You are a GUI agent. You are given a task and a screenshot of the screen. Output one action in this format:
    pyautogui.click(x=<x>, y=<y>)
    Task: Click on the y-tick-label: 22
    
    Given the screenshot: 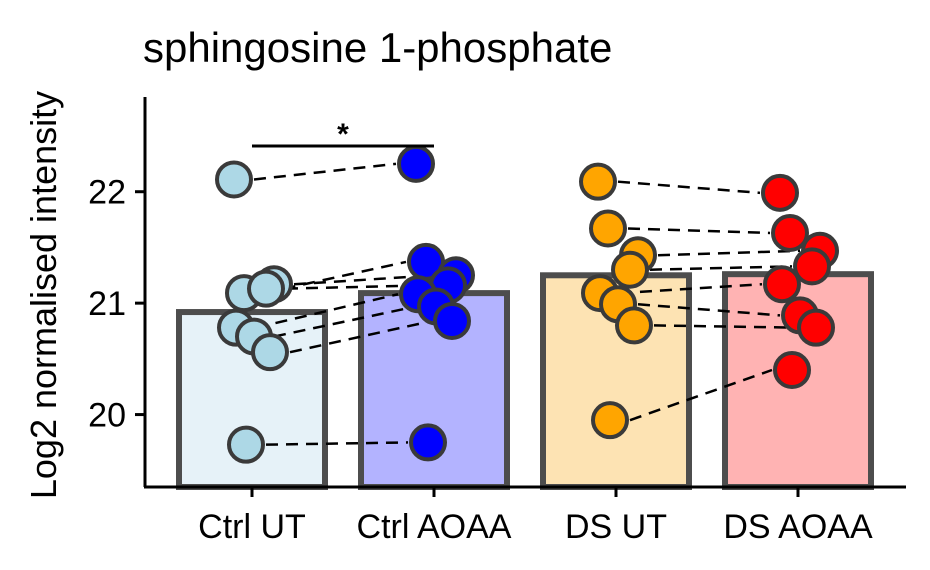 What is the action you would take?
    pyautogui.click(x=107, y=193)
    